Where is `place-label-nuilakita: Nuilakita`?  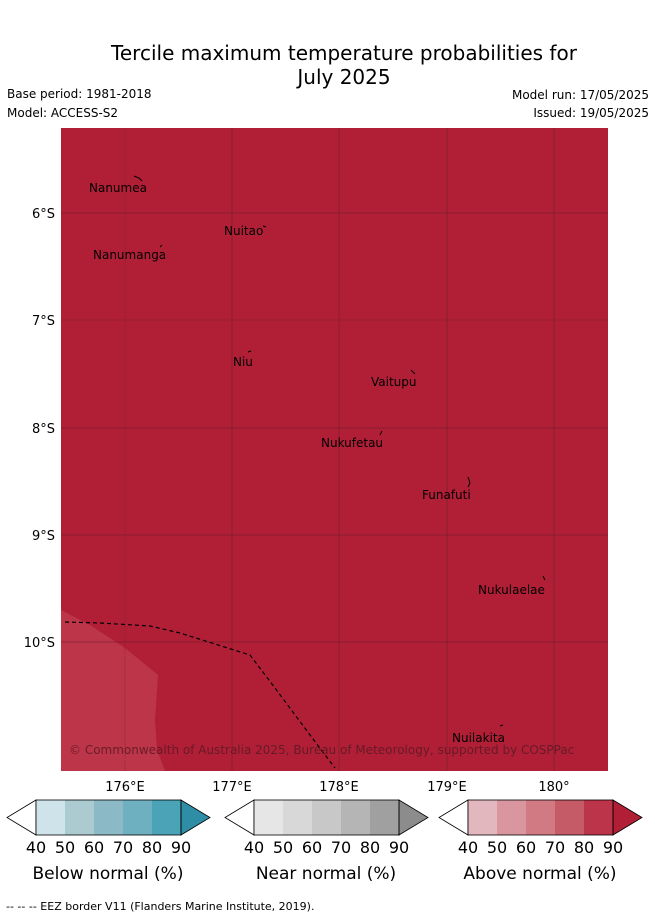
place-label-nuilakita: Nuilakita is located at coordinates (478, 738).